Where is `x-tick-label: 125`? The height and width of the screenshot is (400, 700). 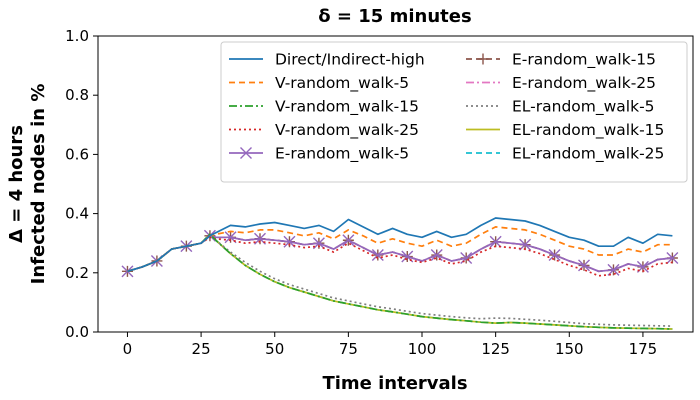
x-tick-label: 125 is located at coordinates (495, 349).